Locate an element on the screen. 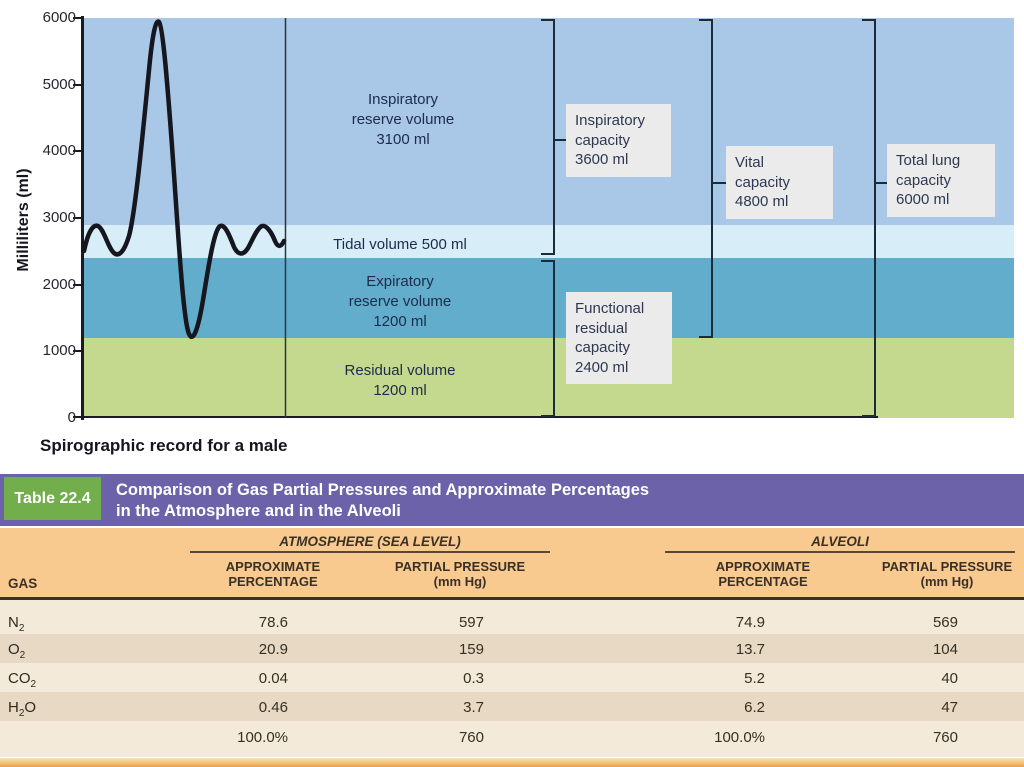  group-header-atmosphere: ATMOSPHERE (SEA LEVEL) is located at coordinates (370, 541).